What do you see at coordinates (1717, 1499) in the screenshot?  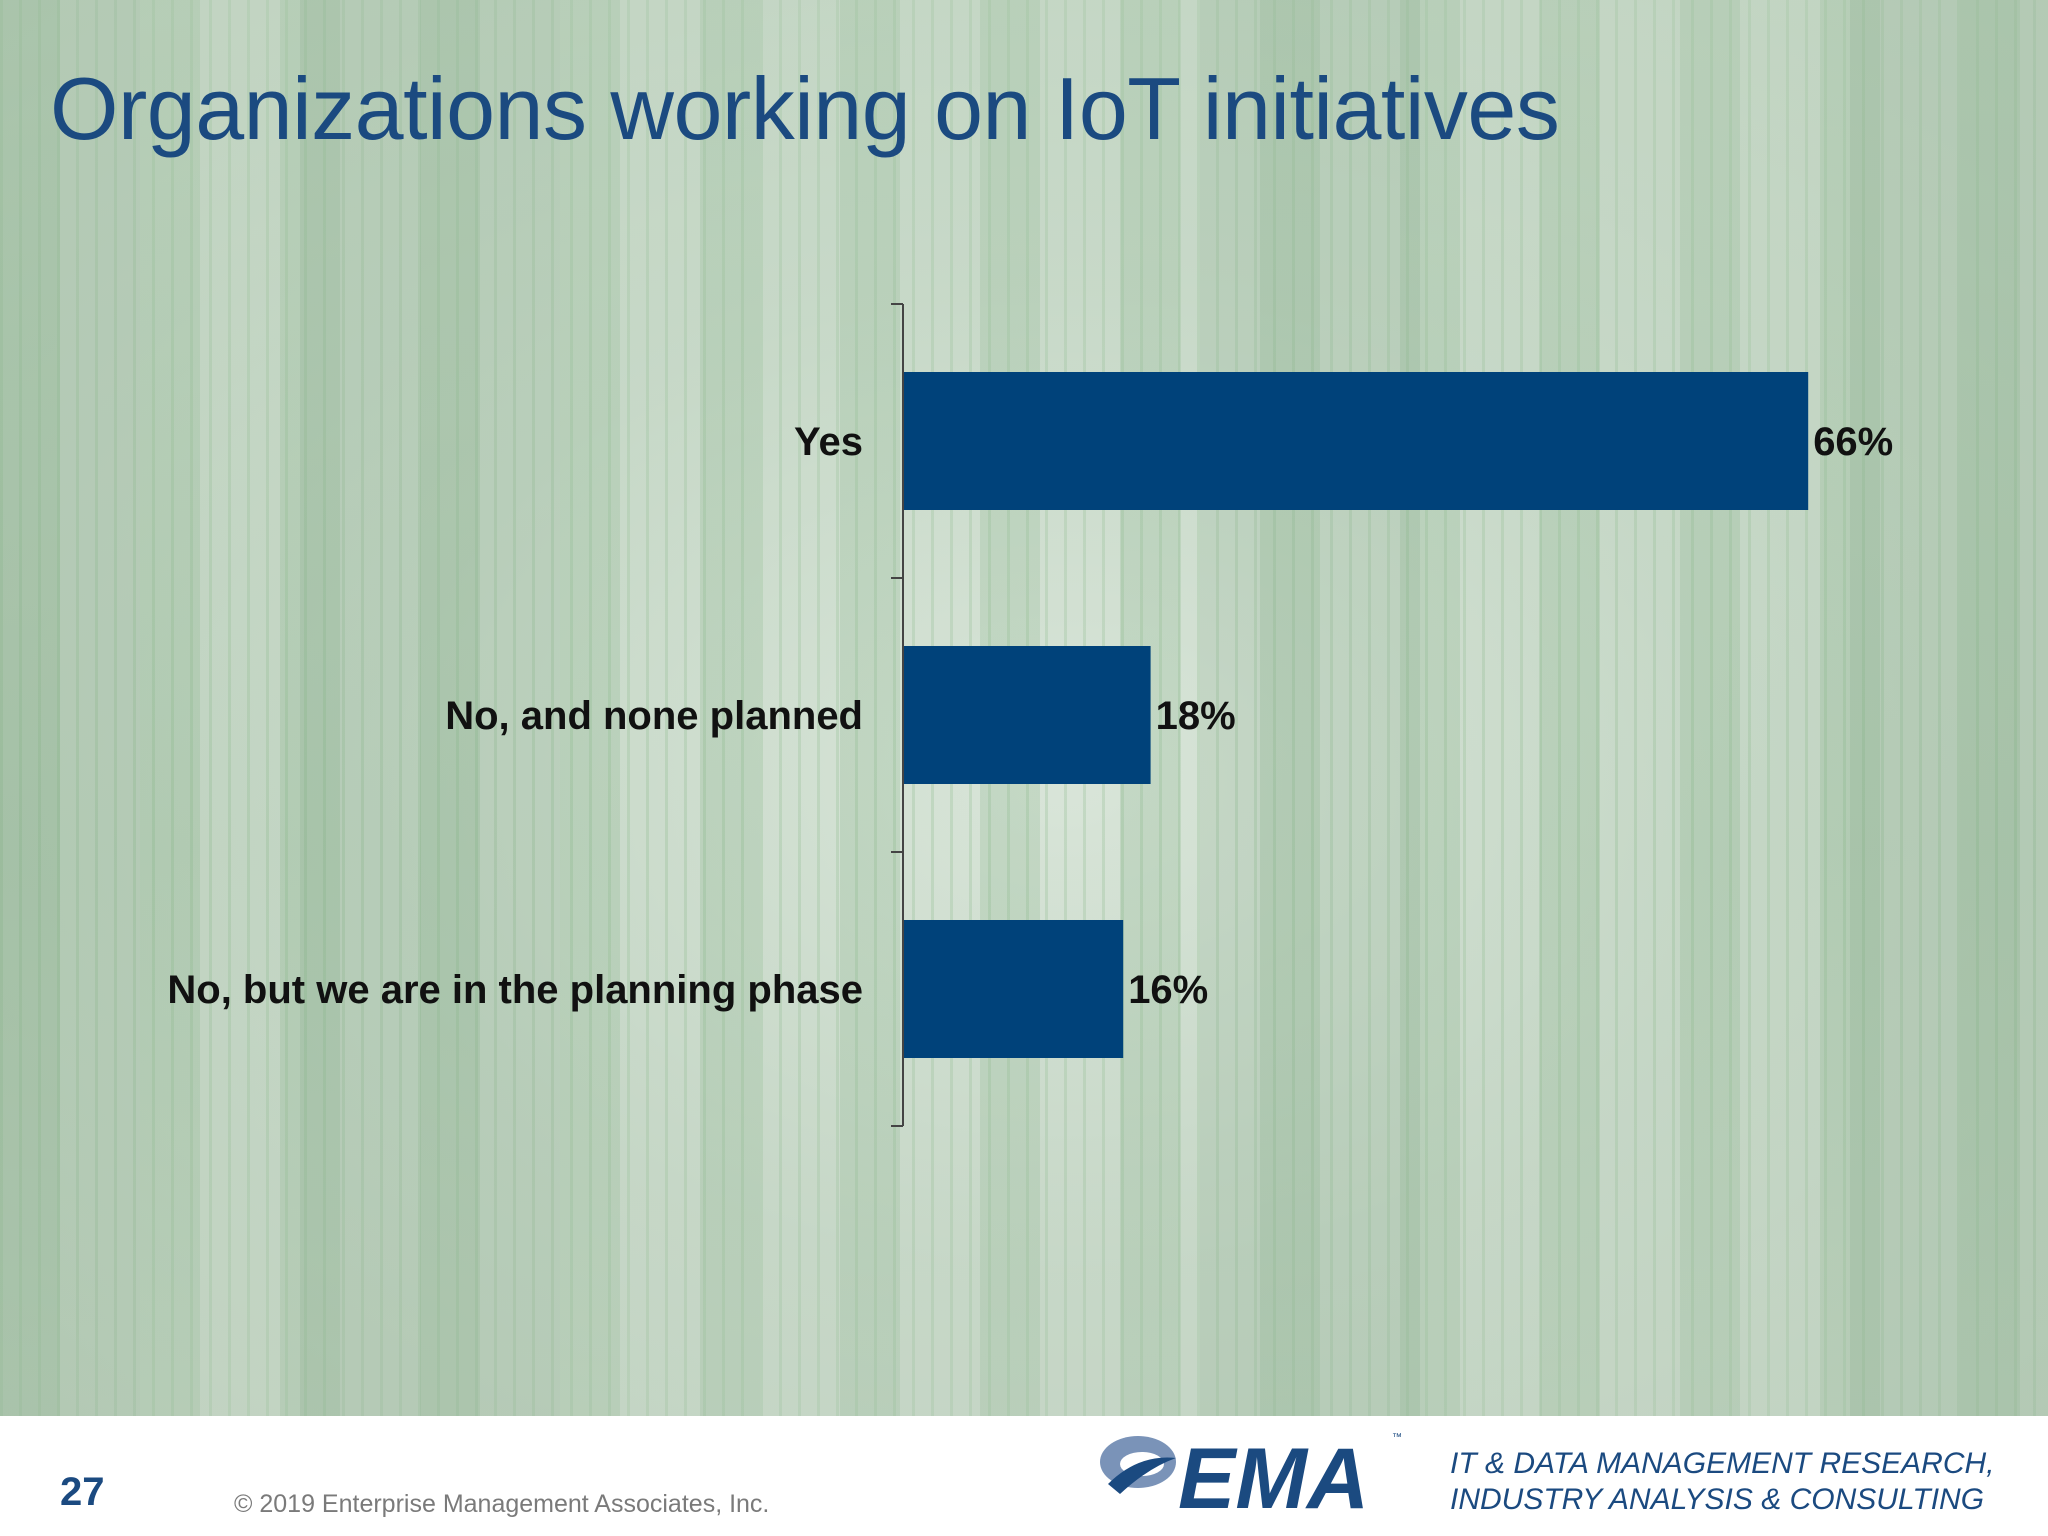 I see `tagline-line-2: INDUSTRY ANALYSIS & CONSULTING` at bounding box center [1717, 1499].